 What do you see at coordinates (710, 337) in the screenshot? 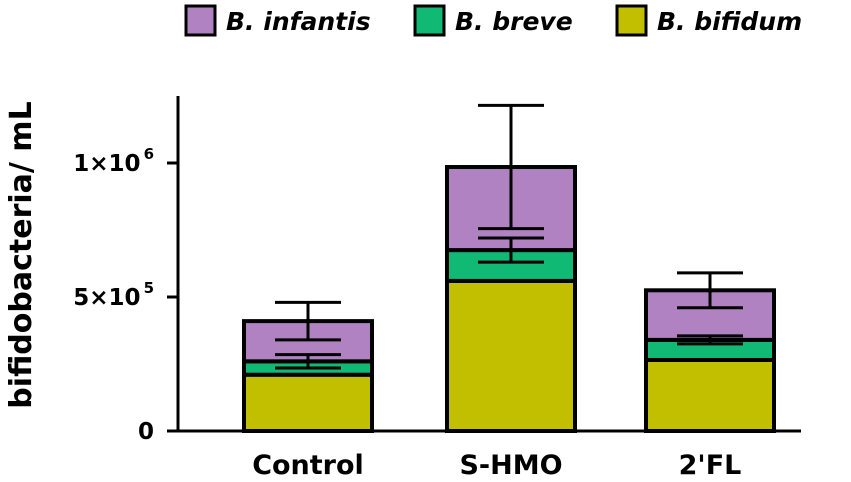
I see `error-bar-2-fl-b-breve` at bounding box center [710, 337].